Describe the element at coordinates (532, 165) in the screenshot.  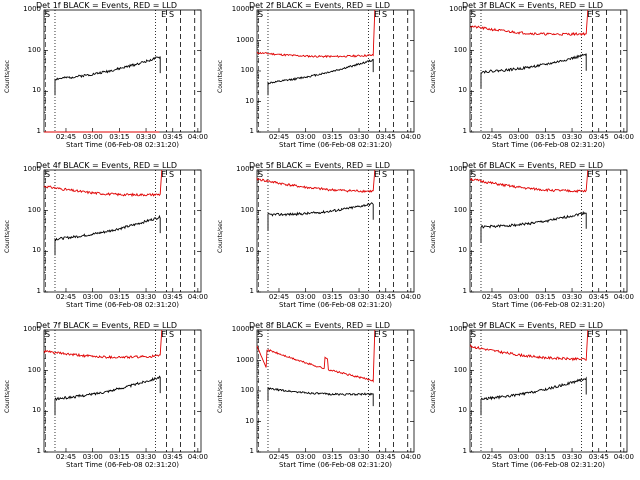
I see `panel-title: Det 6f BLACK = Events, RED = LLD` at that location.